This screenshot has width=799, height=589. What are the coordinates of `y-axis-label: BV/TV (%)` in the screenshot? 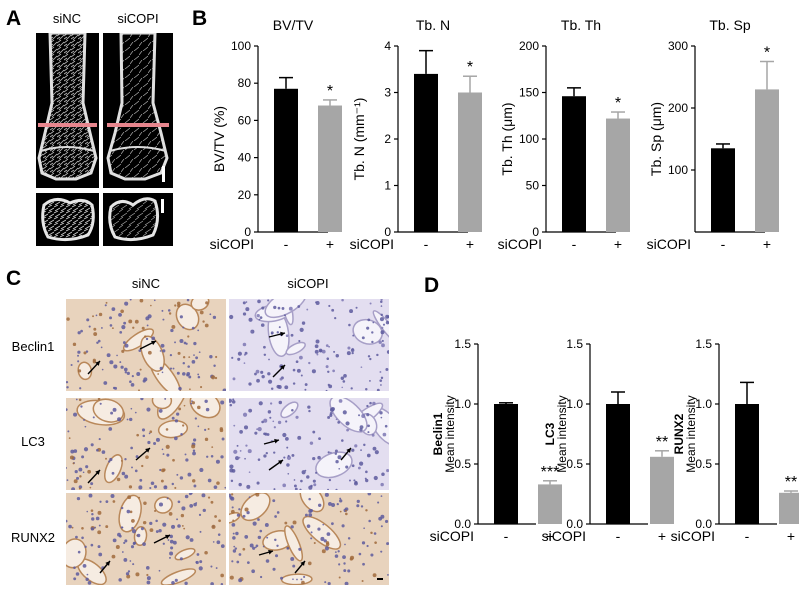 It's located at (219, 139).